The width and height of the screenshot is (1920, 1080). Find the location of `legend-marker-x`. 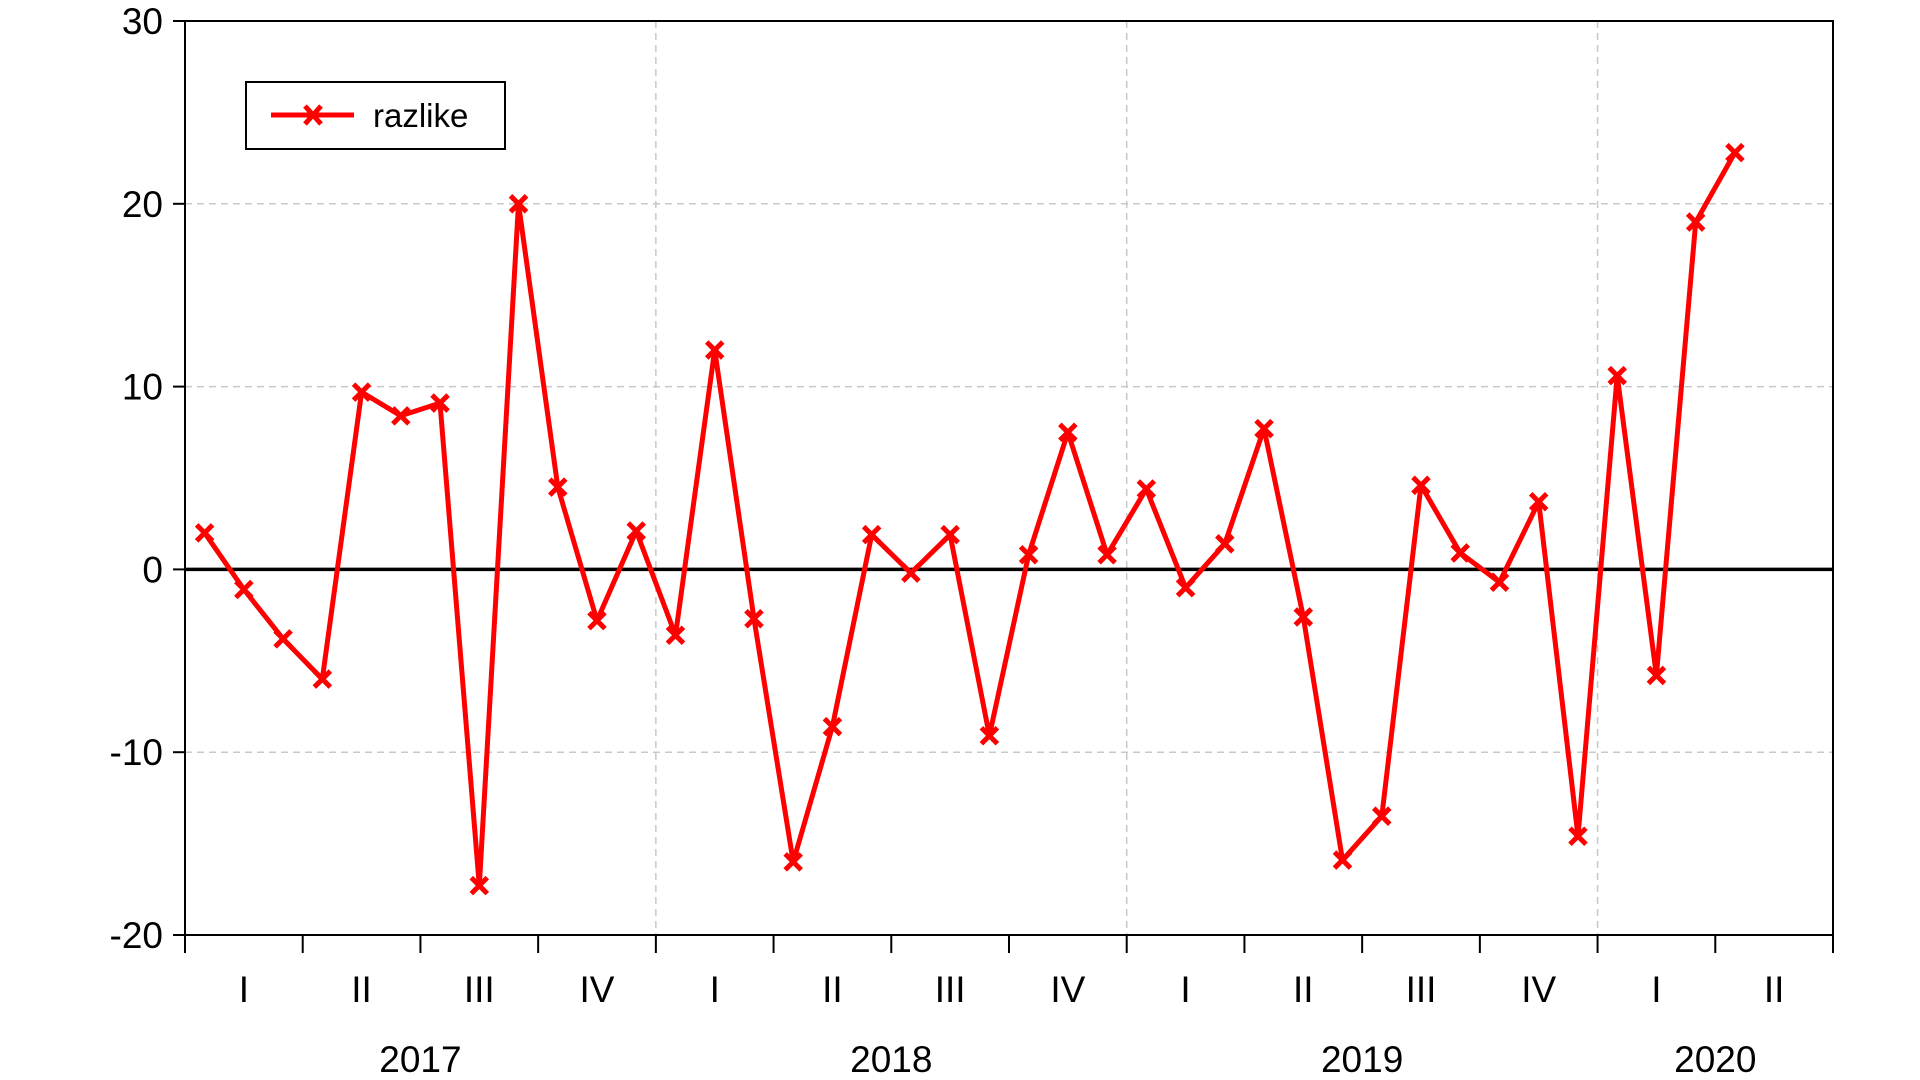

legend-marker-x is located at coordinates (313, 115).